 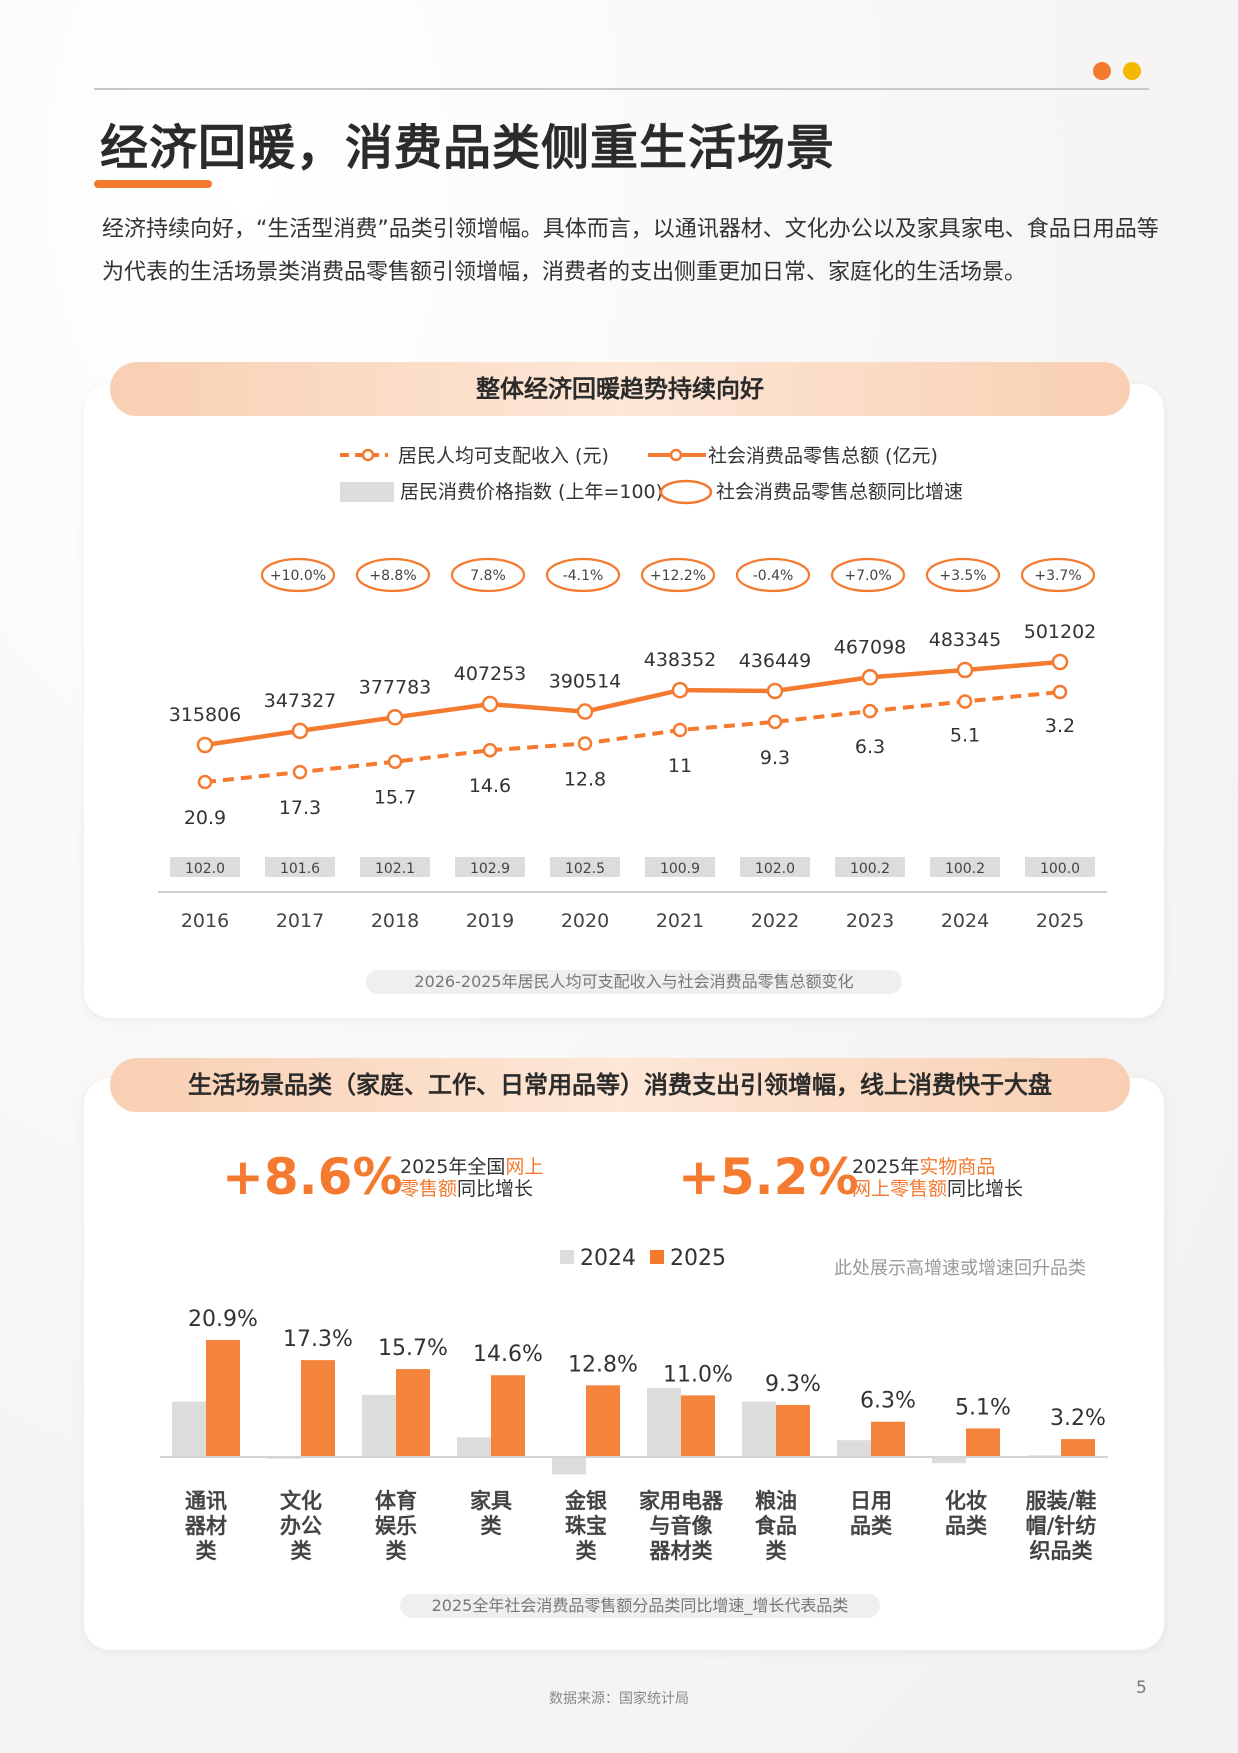 I want to click on growth-label: +7.0%, so click(x=867, y=576).